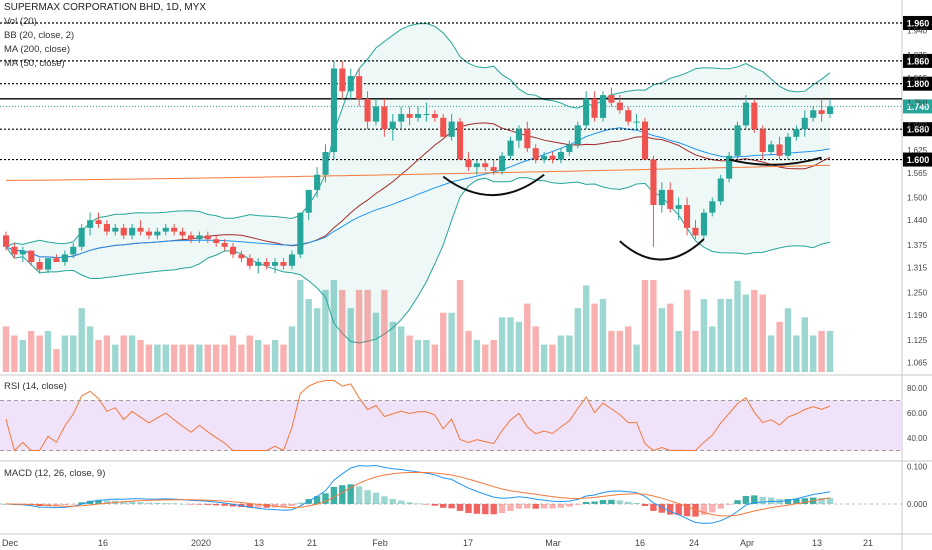  What do you see at coordinates (493, 185) in the screenshot?
I see `left-shoulder-arc` at bounding box center [493, 185].